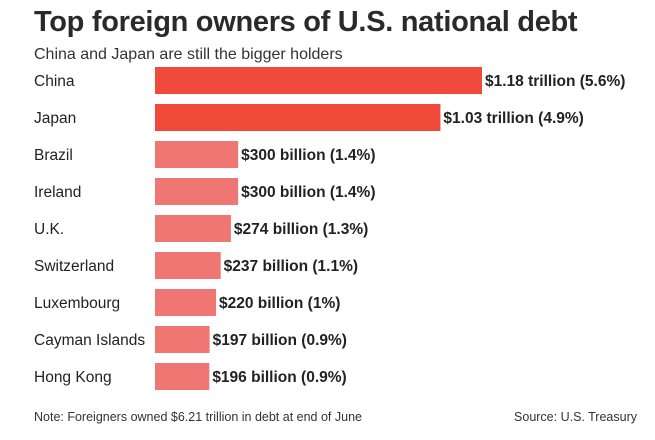  What do you see at coordinates (73, 377) in the screenshot?
I see `category-label: Hong Kong` at bounding box center [73, 377].